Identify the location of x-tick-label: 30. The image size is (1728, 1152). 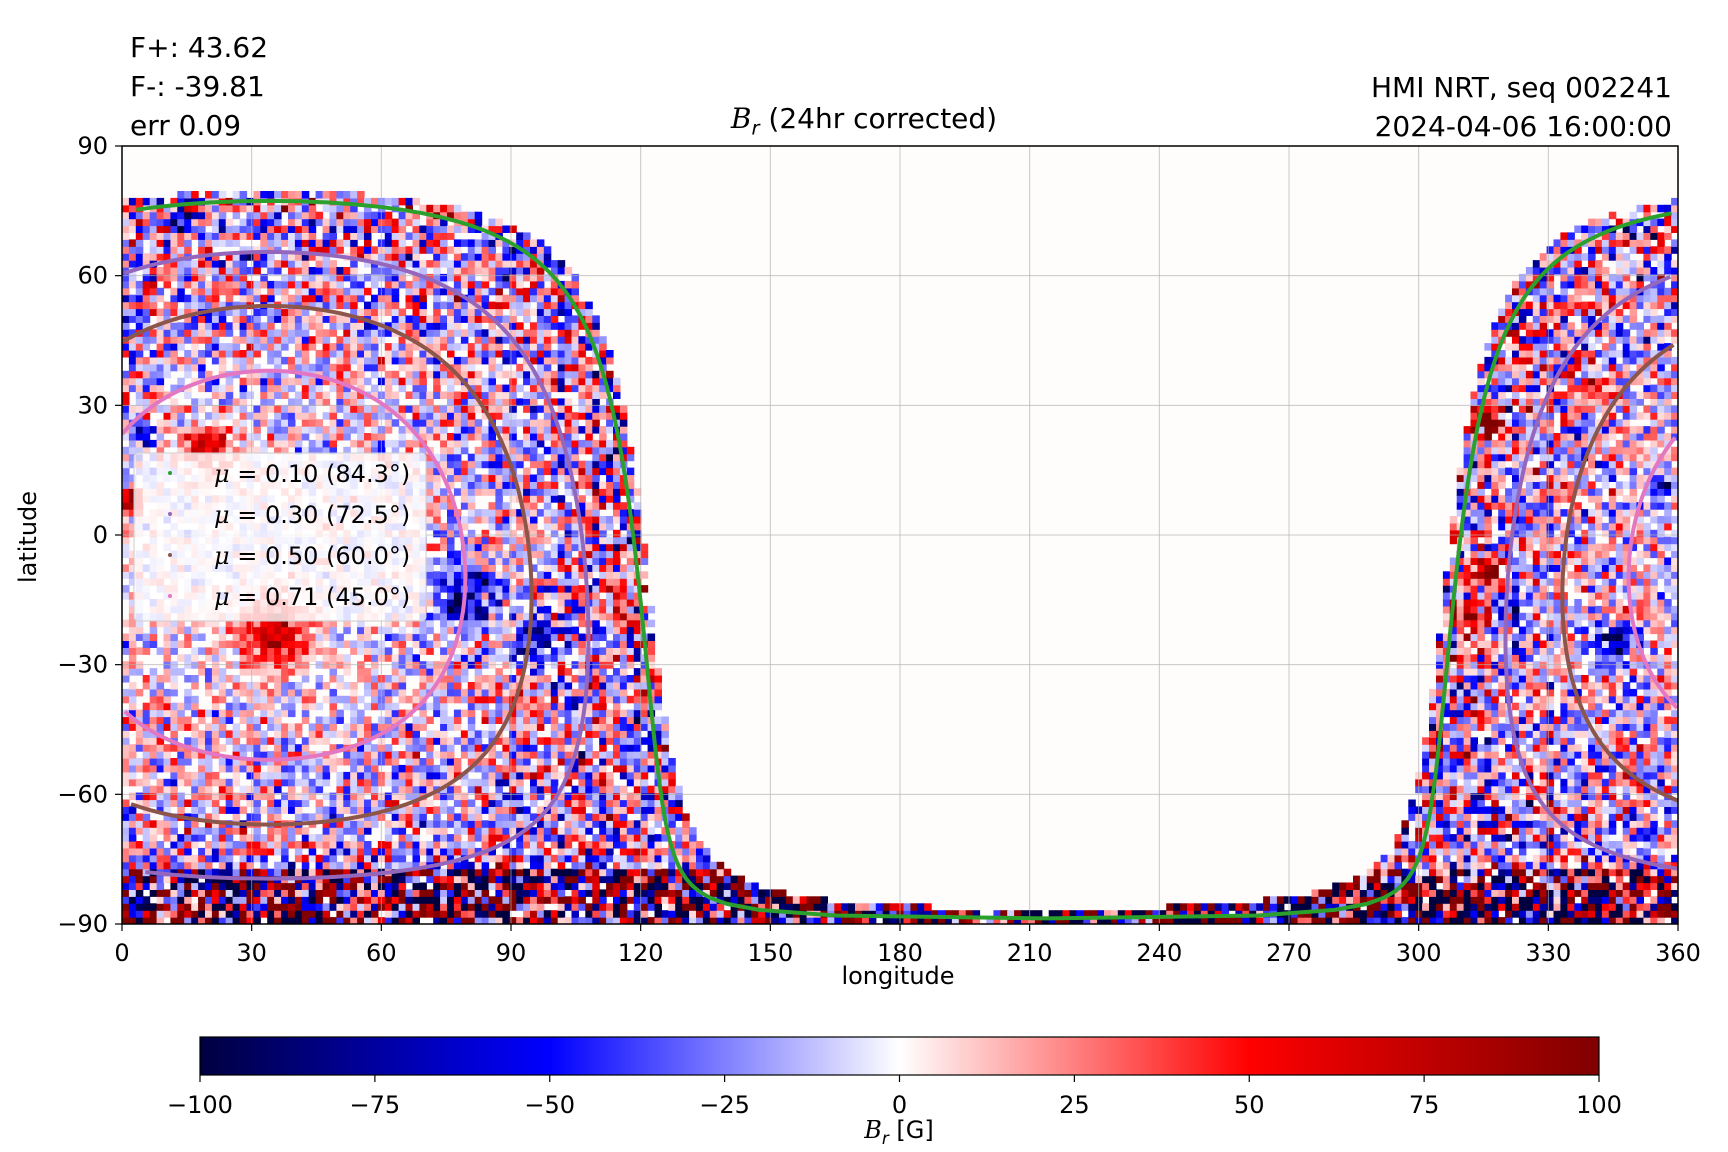
(251, 953).